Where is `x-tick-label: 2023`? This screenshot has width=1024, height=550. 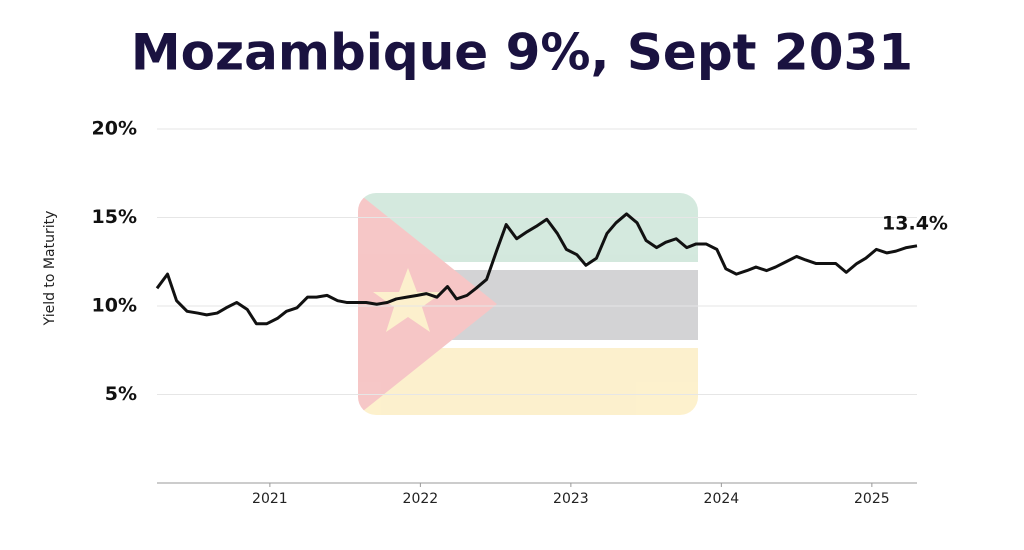
x-tick-label: 2023 is located at coordinates (571, 499).